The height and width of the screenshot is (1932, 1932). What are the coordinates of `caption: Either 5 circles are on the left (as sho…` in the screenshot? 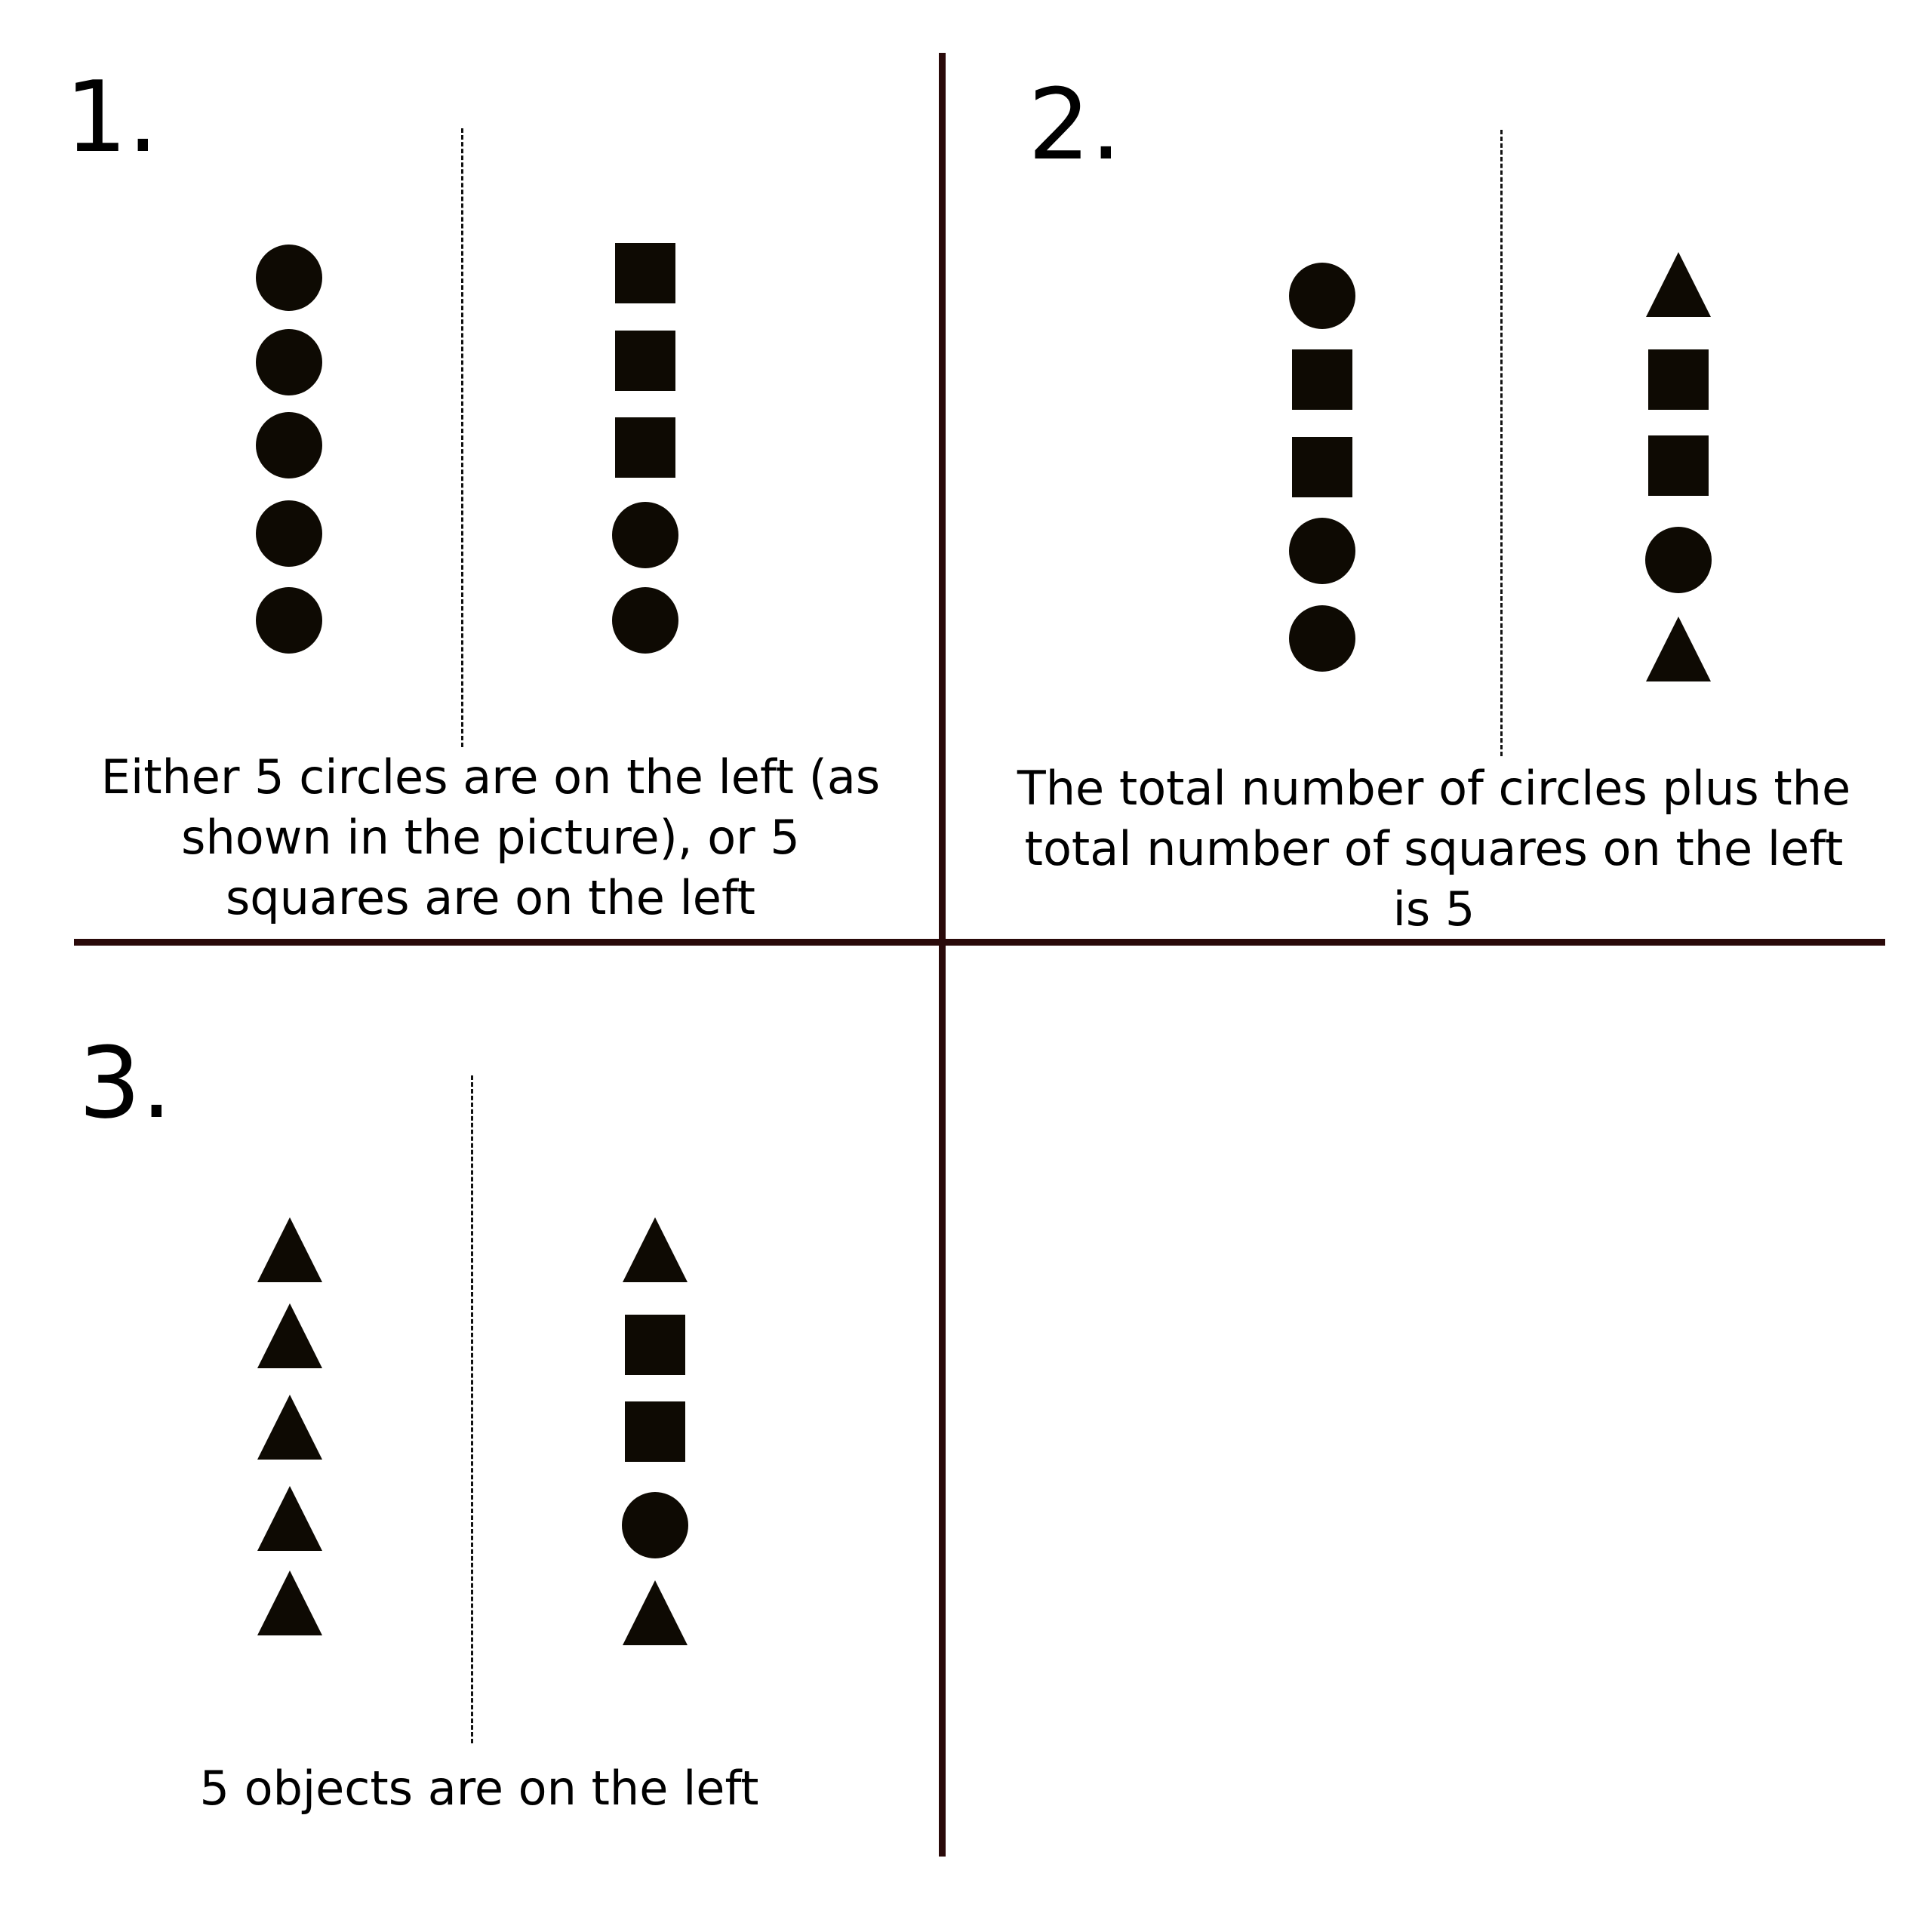 It's located at (490, 837).